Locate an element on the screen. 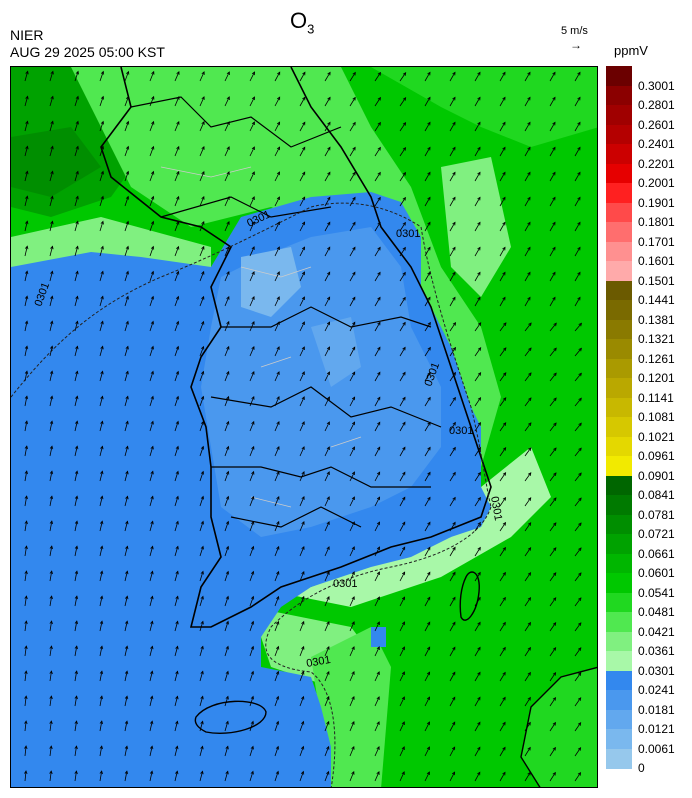  species-title-subscript: 3 is located at coordinates (311, 29).